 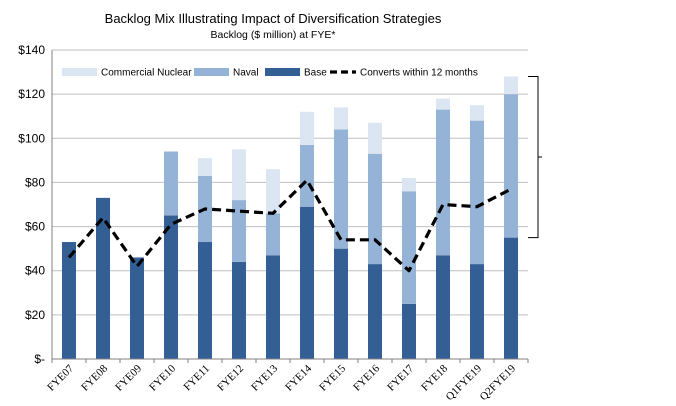 I want to click on x-tick-label: FYE15, so click(x=332, y=377).